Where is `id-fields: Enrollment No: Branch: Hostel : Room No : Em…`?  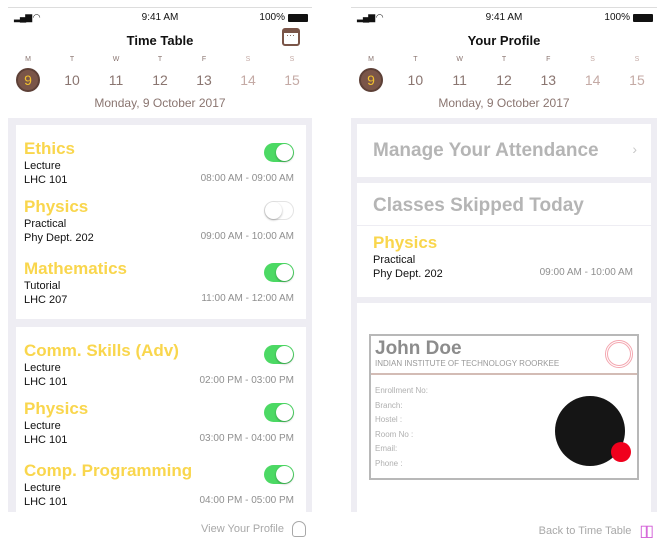
id-fields: Enrollment No: Branch: Hostel : Room No : Em… is located at coordinates (401, 429).